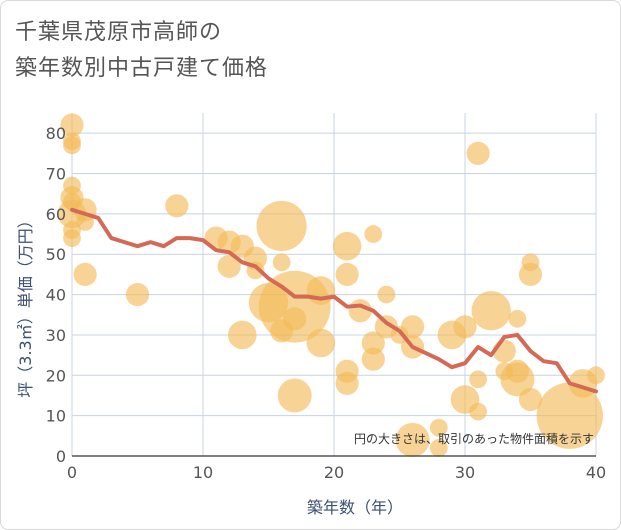 This screenshot has width=621, height=530. I want to click on y-tick-label: 50, so click(56, 254).